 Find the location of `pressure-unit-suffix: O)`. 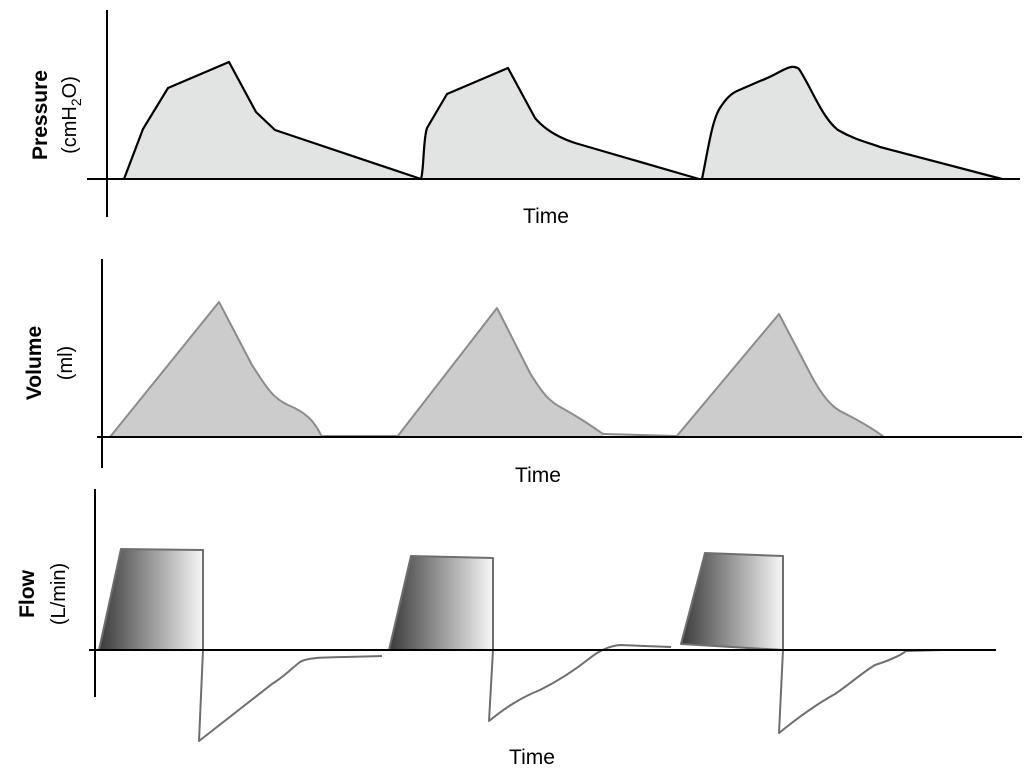

pressure-unit-suffix: O) is located at coordinates (70, 87).